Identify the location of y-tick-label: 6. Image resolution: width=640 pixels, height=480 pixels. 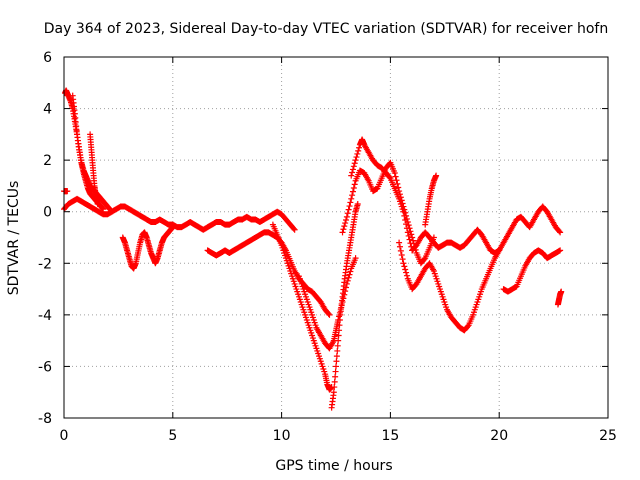
(47, 58).